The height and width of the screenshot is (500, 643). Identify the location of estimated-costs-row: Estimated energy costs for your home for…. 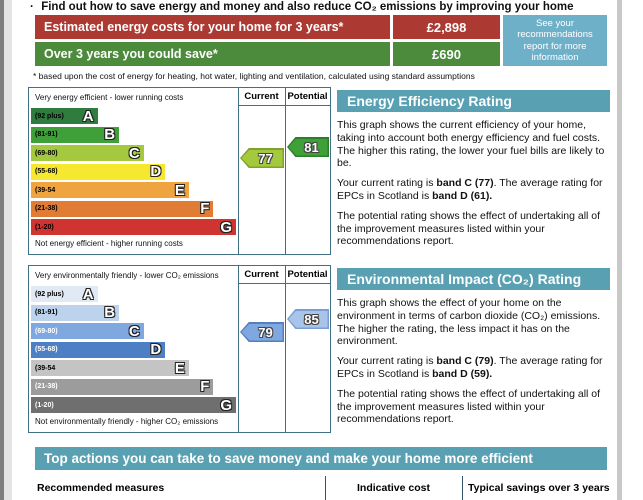
(267, 27).